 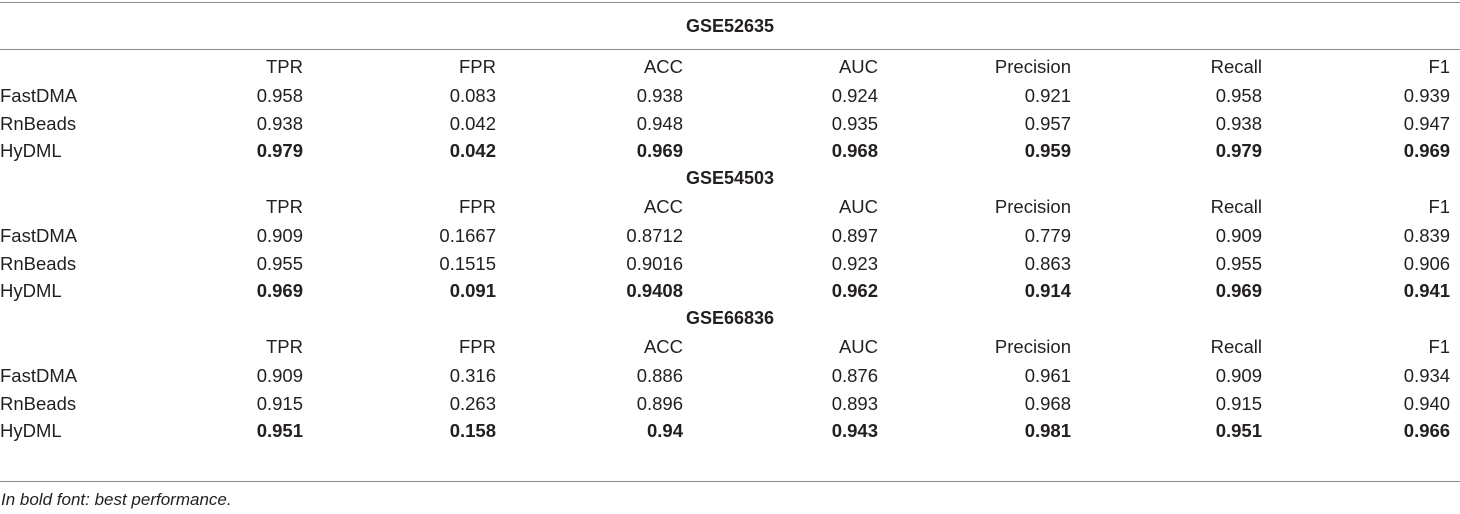 I want to click on section-title: GSE66836, so click(x=730, y=317).